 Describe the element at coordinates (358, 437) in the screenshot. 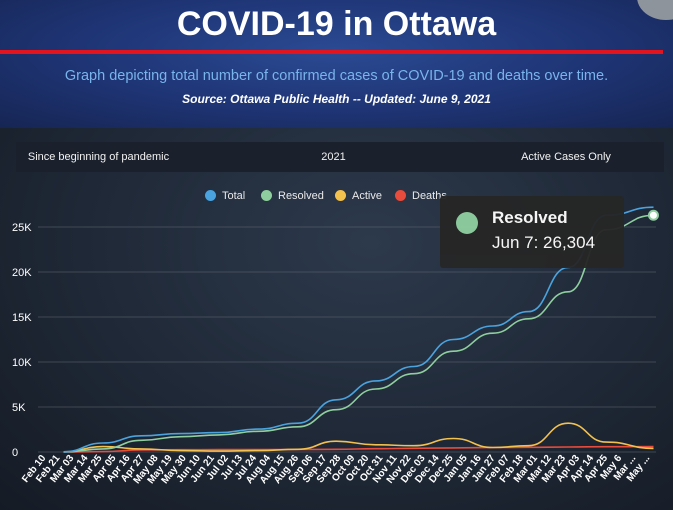

I see `active-line` at that location.